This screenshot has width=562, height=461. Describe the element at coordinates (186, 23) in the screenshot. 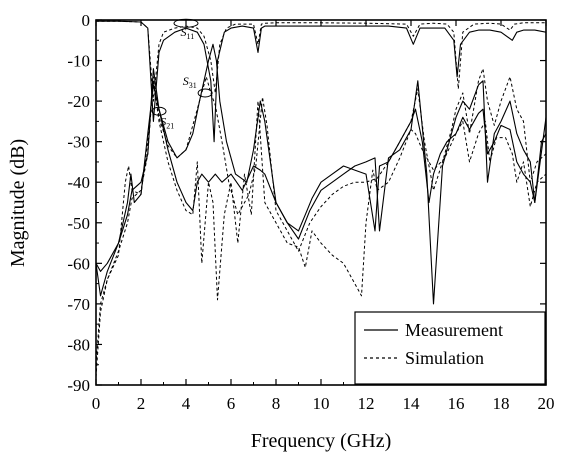

I see `annotation-marker-s11` at that location.